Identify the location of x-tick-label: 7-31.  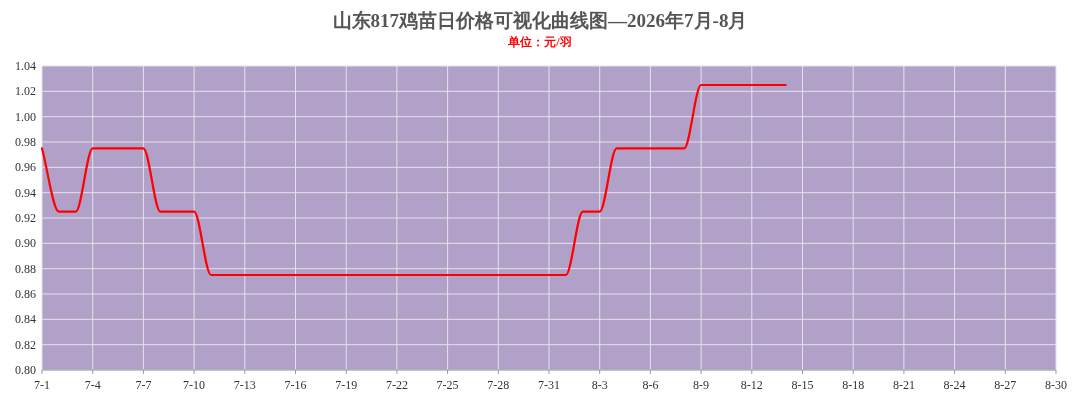
(549, 385).